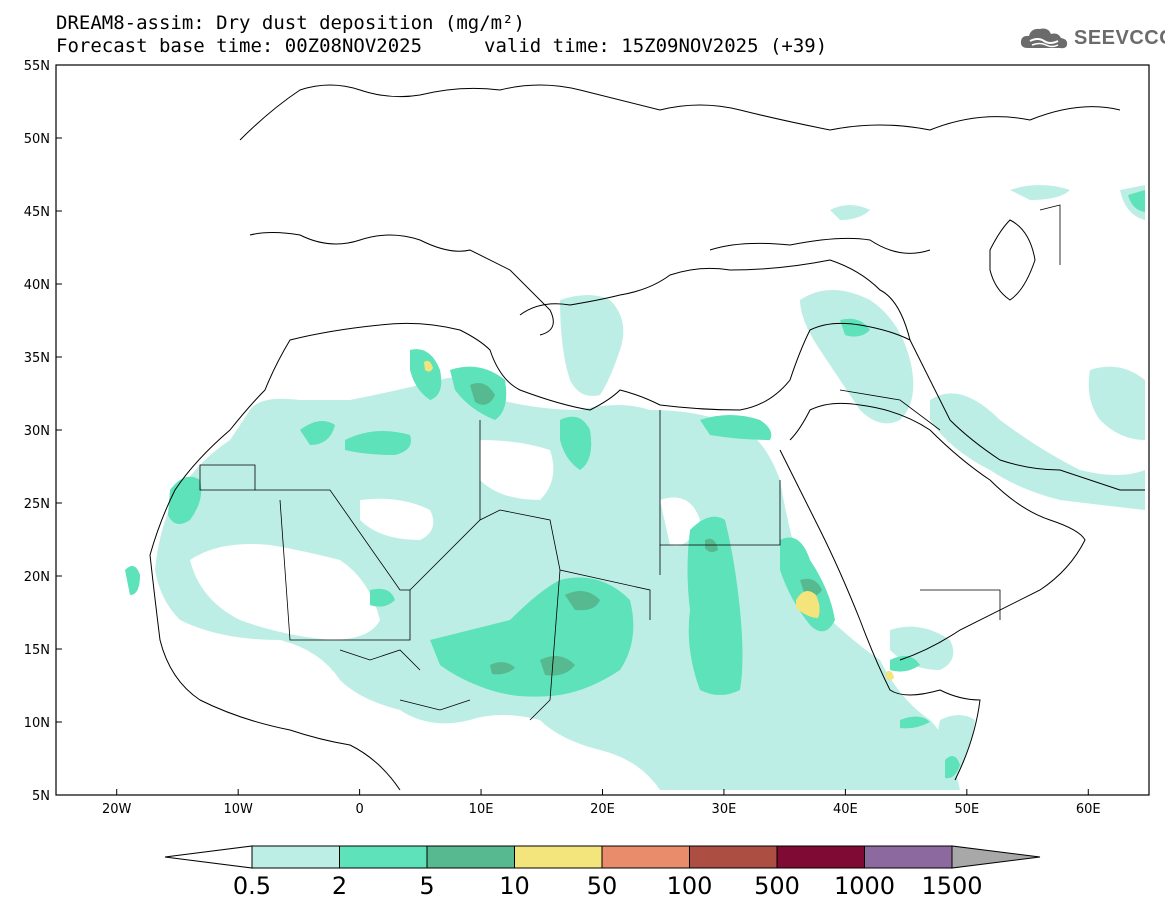 Image resolution: width=1165 pixels, height=907 pixels. Describe the element at coordinates (37, 431) in the screenshot. I see `lat-tick-label: 30N` at that location.